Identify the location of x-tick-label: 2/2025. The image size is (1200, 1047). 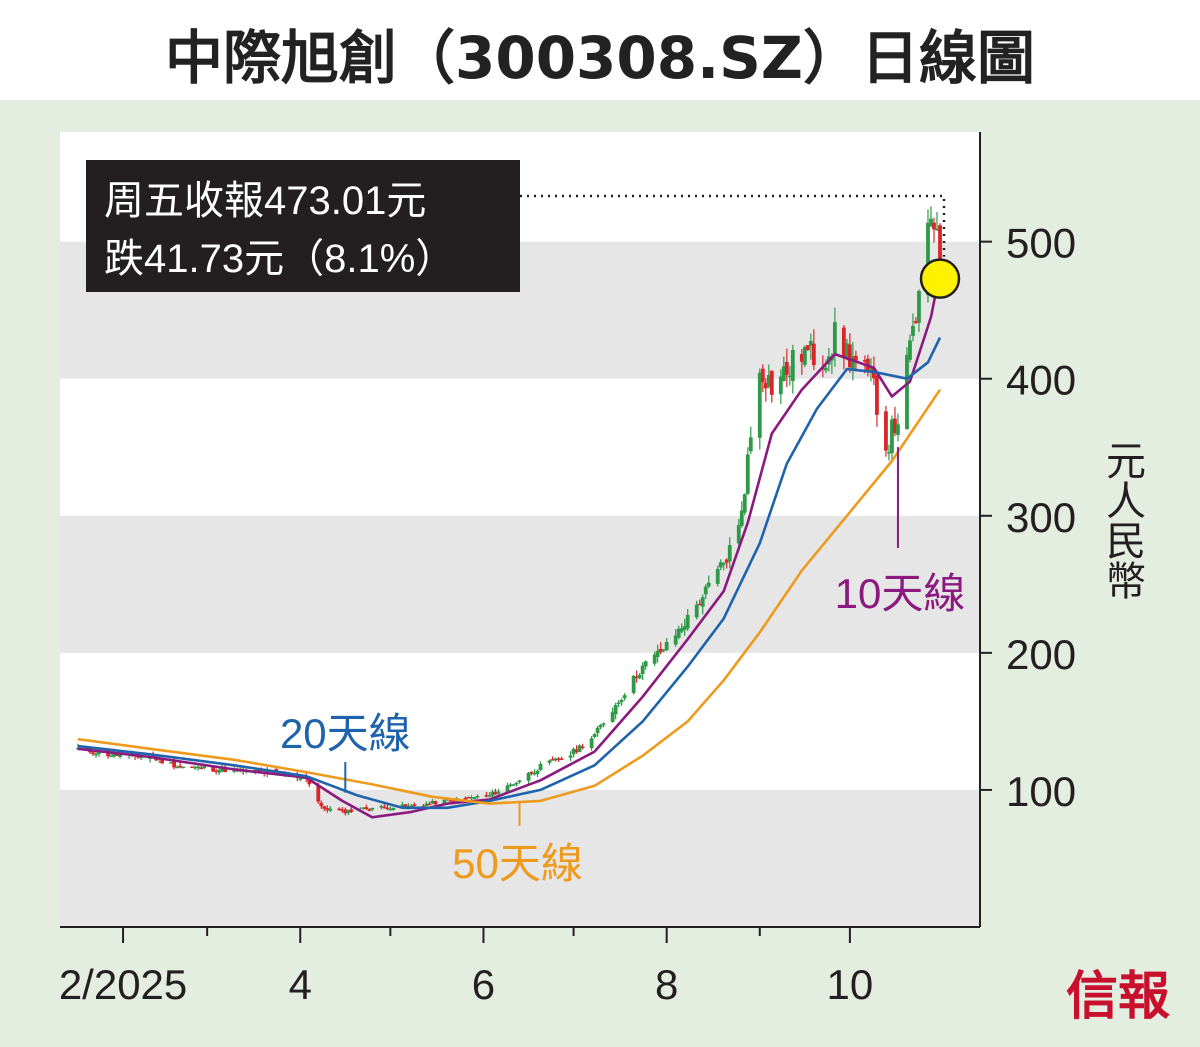
(123, 984).